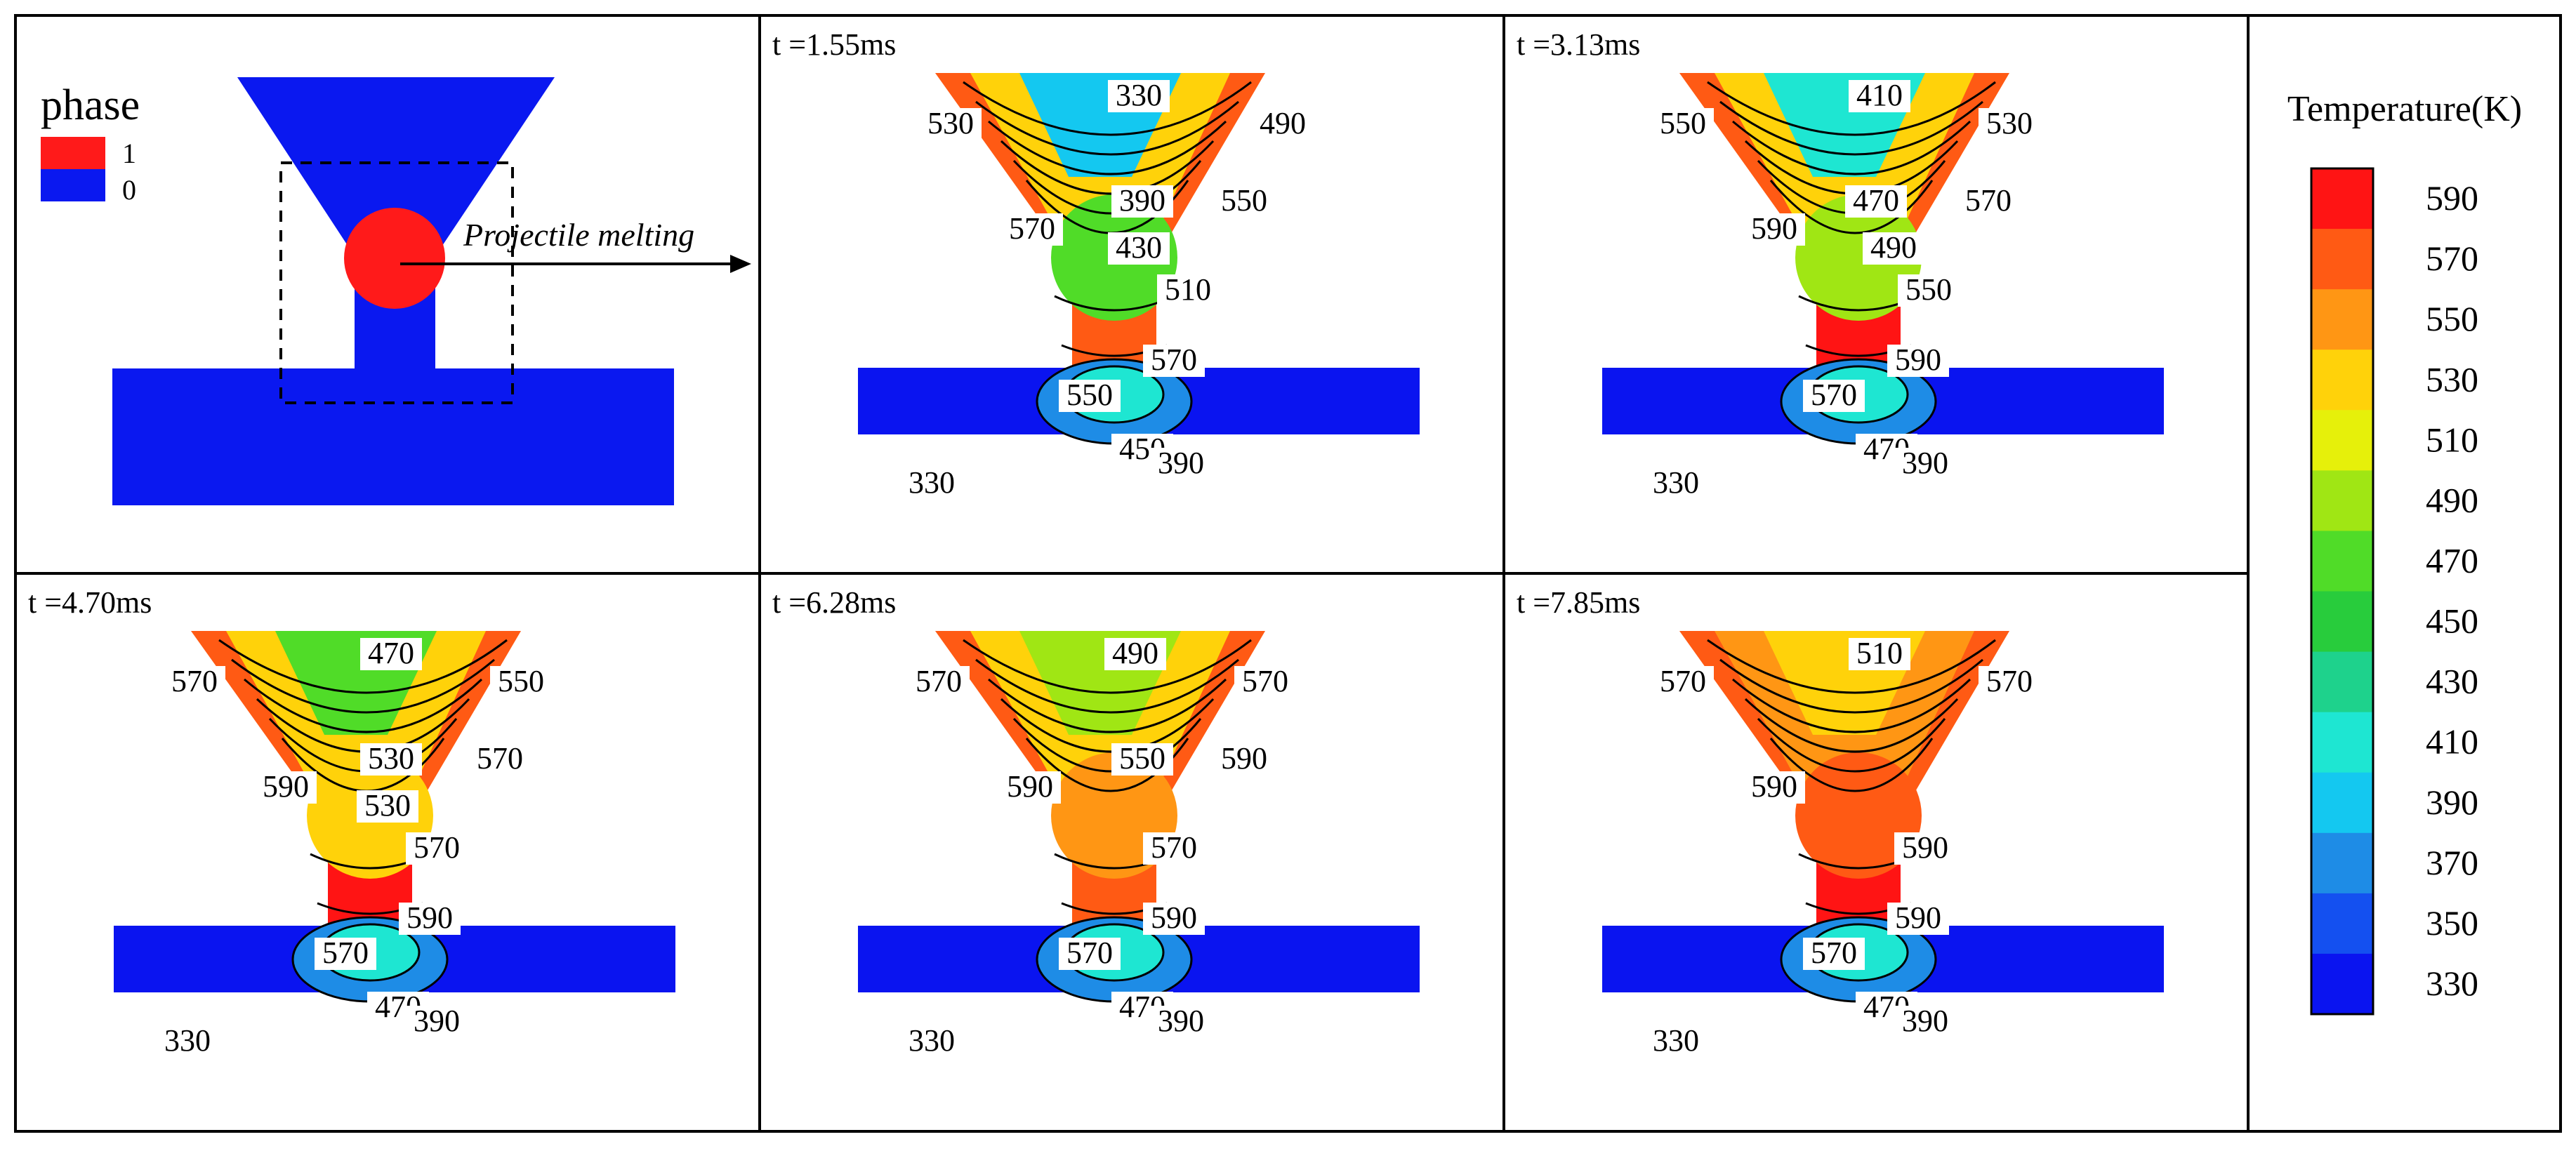  What do you see at coordinates (1876, 200) in the screenshot?
I see `contour-label-text: 470` at bounding box center [1876, 200].